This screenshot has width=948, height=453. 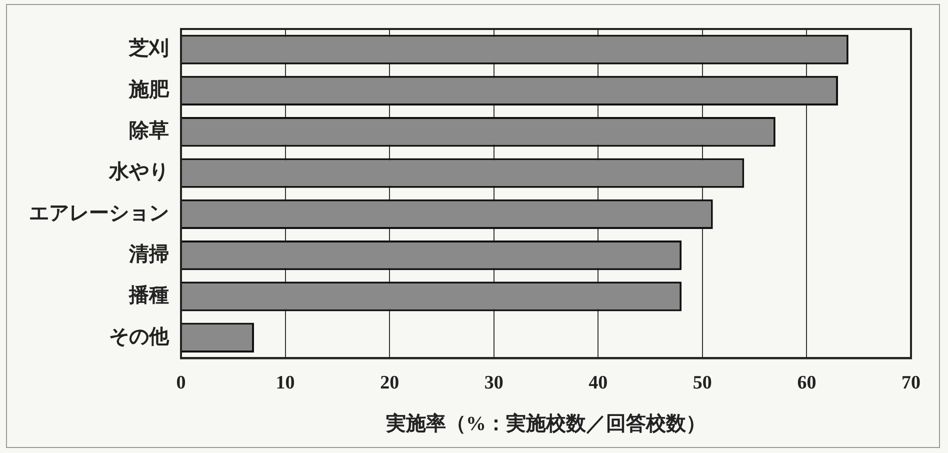 I want to click on x-tick-label: 40, so click(x=598, y=383).